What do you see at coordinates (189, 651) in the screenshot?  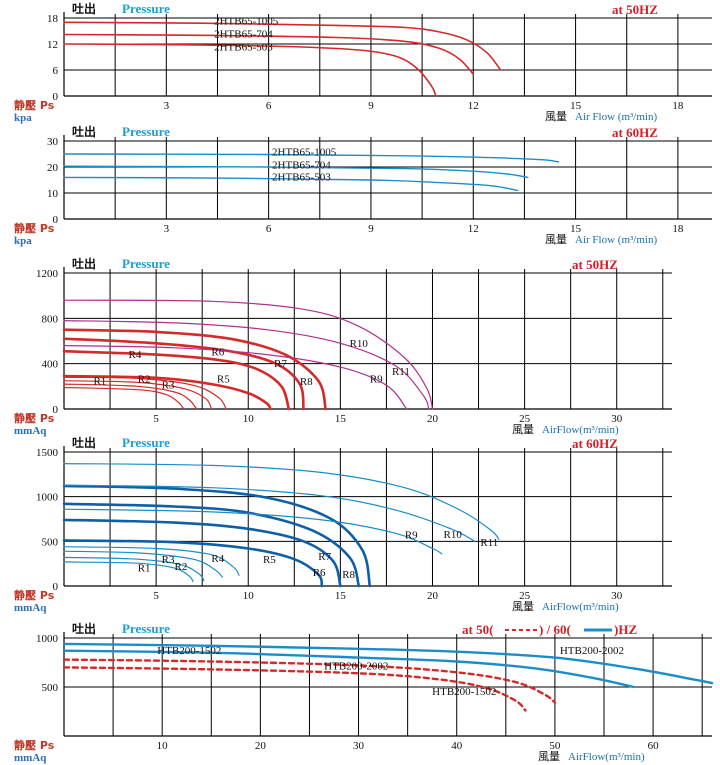 I see `series-label: HTB200-1502` at bounding box center [189, 651].